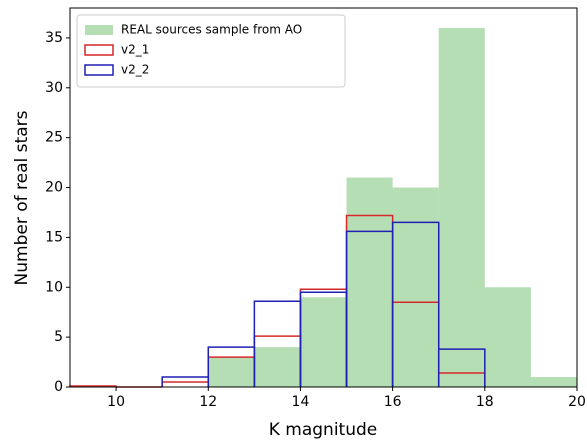 The height and width of the screenshot is (443, 587). Describe the element at coordinates (393, 402) in the screenshot. I see `x-tick-label: 16` at that location.